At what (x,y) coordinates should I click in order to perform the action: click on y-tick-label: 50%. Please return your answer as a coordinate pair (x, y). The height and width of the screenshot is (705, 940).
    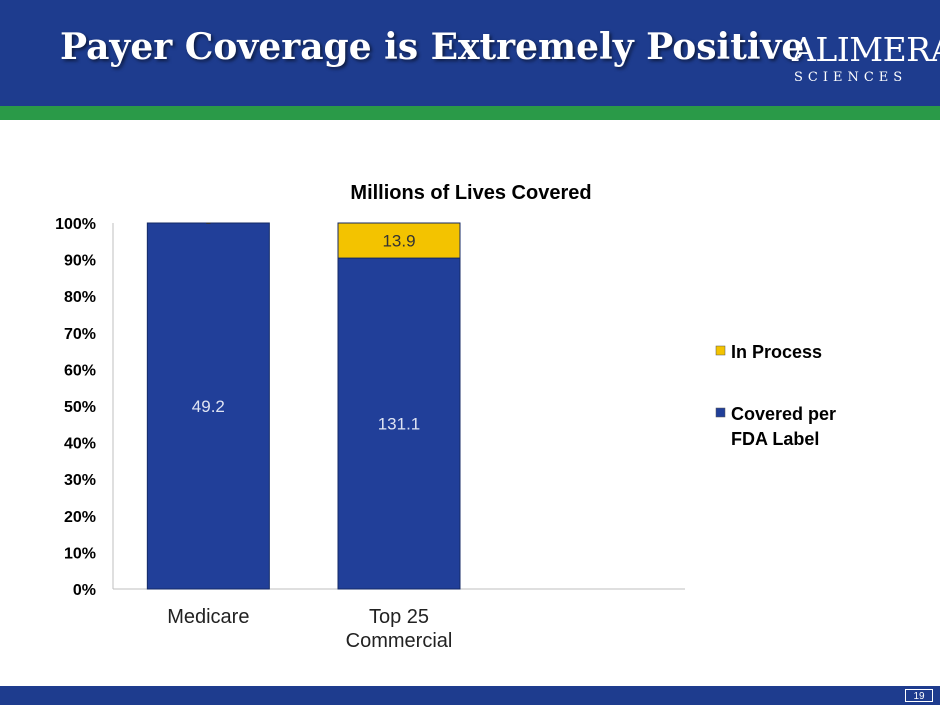
    Looking at the image, I should click on (80, 407).